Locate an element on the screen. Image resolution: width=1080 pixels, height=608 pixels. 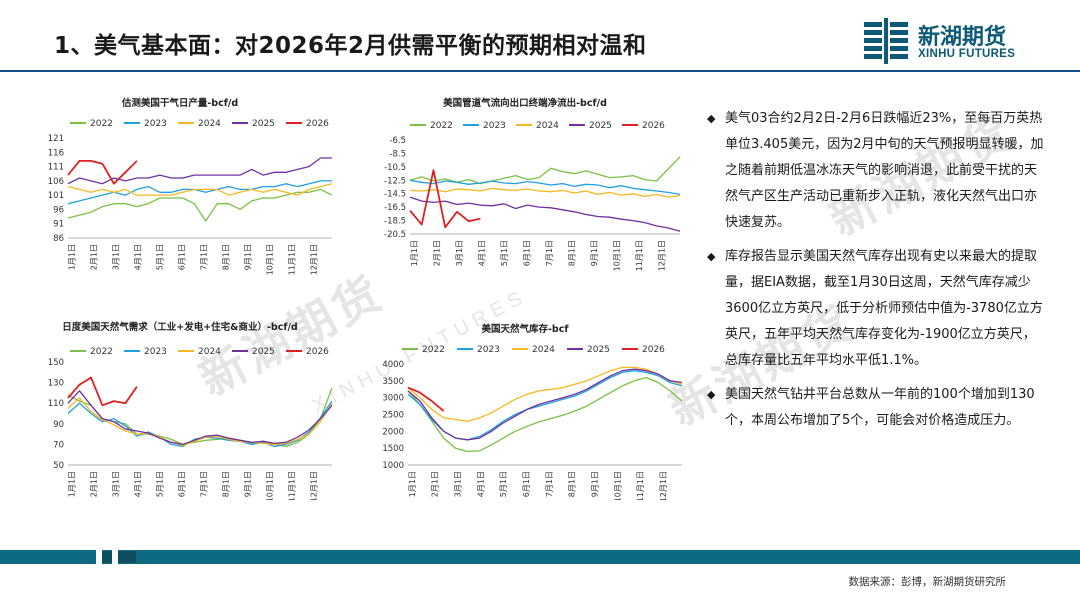
y-tick-label: 3000 is located at coordinates (393, 399).